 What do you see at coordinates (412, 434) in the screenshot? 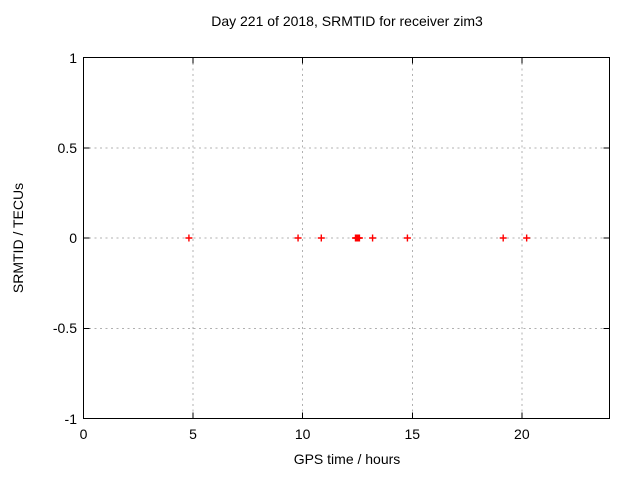
I see `x-tick-label: 15` at bounding box center [412, 434].